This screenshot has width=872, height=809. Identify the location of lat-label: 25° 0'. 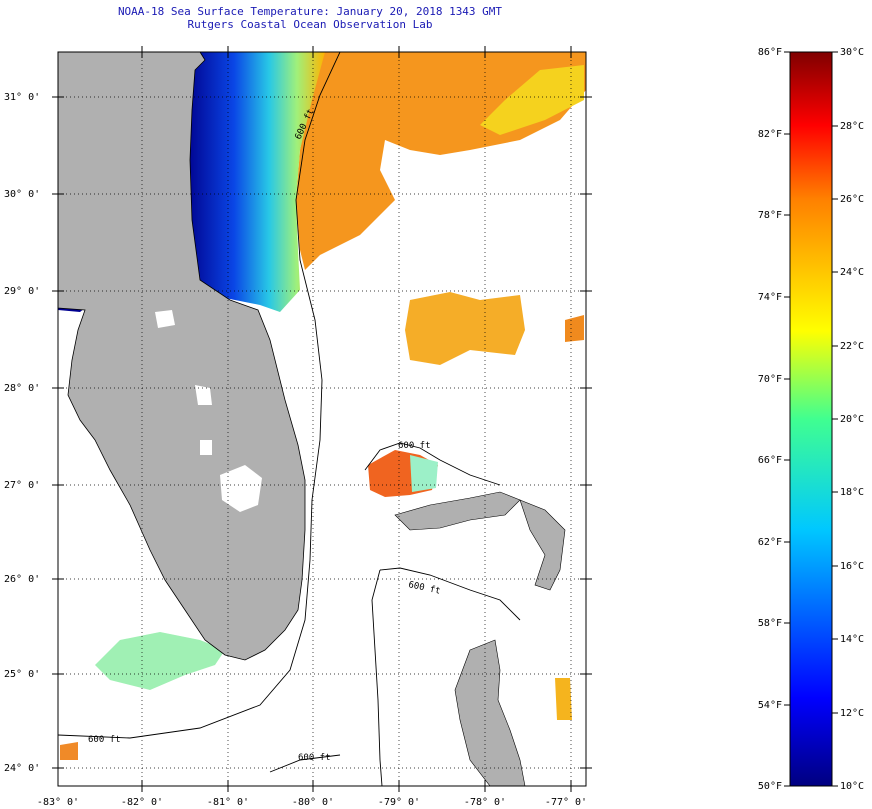
(22, 674).